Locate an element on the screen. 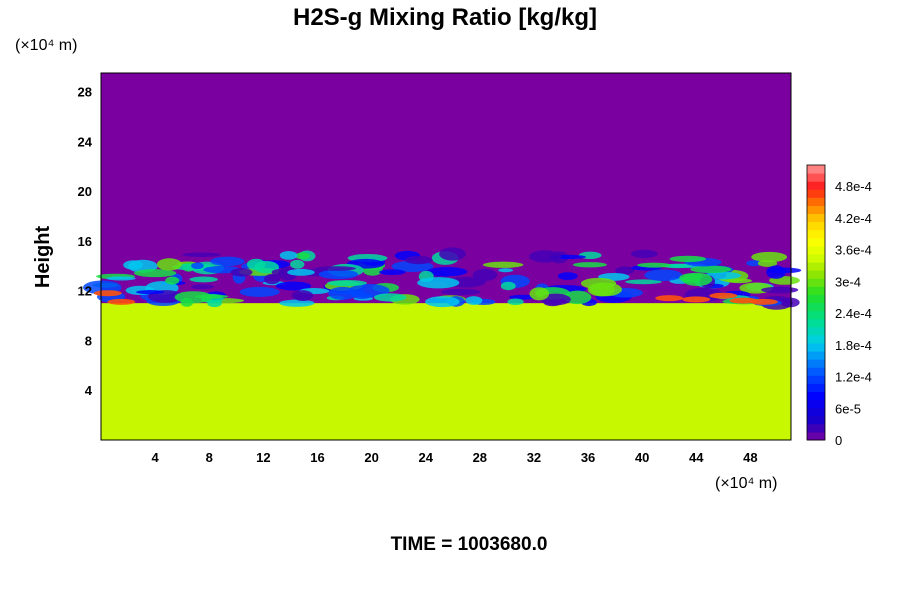  y-axis-label: Height is located at coordinates (43, 257).